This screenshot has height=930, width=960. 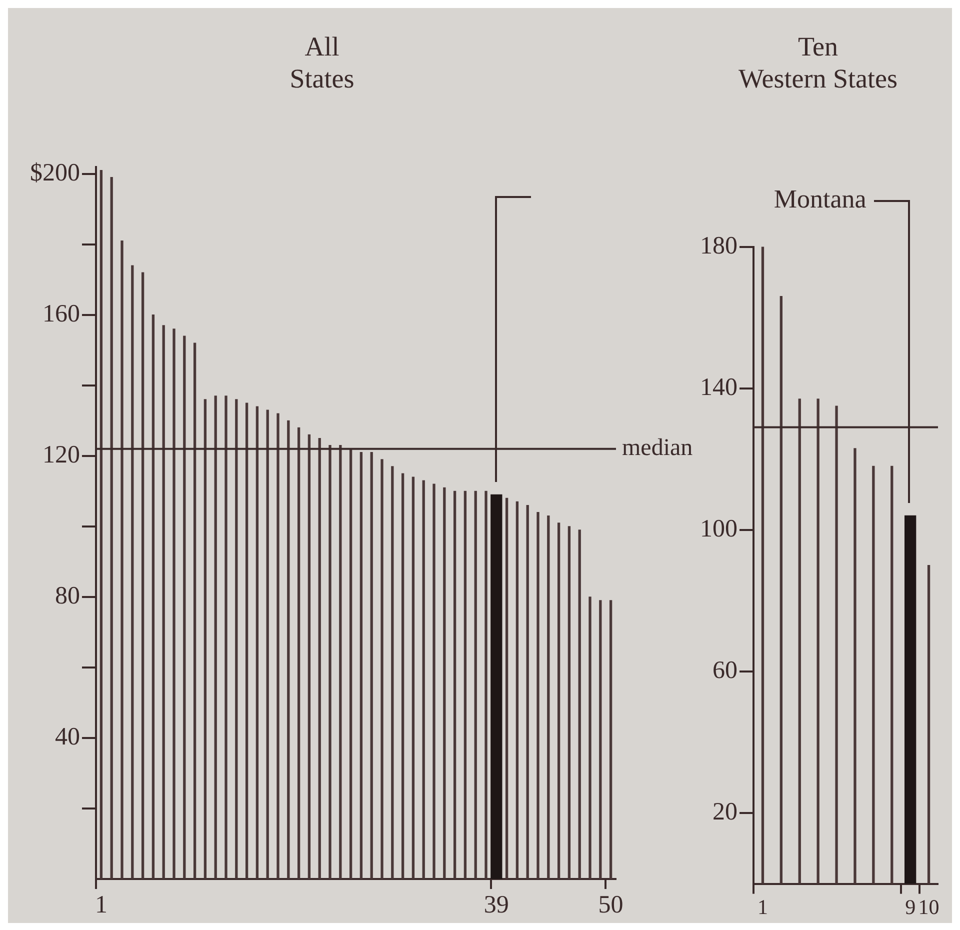 What do you see at coordinates (67, 596) in the screenshot?
I see `y-tick-label: 80` at bounding box center [67, 596].